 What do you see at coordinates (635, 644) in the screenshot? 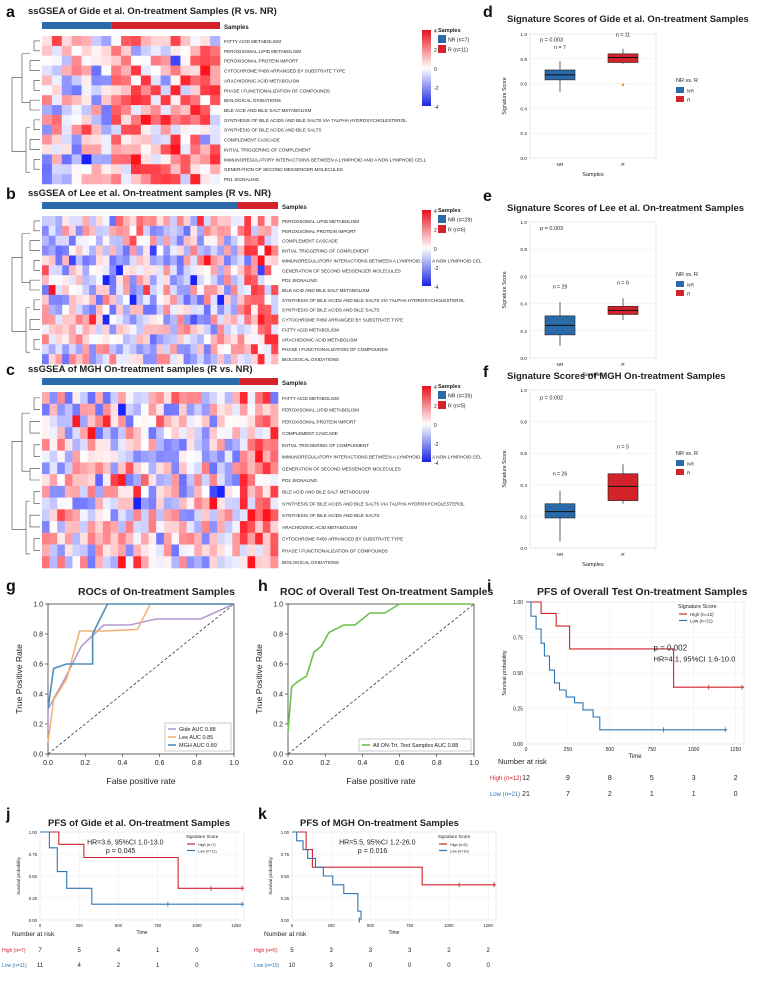
I see `survival-curve` at bounding box center [635, 644].